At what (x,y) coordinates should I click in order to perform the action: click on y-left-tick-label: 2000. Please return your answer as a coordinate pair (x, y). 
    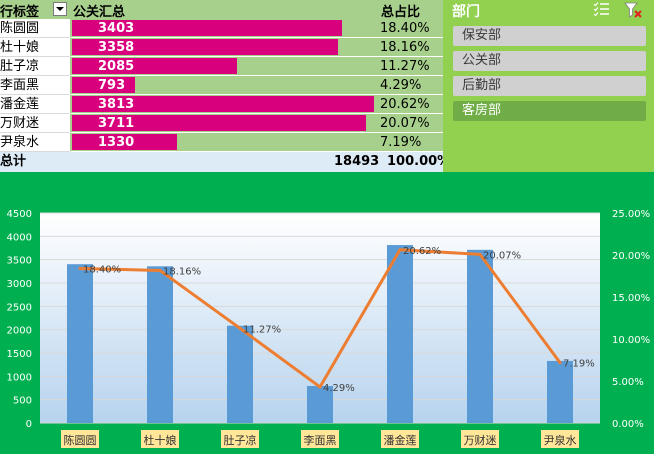
    Looking at the image, I should click on (19, 331).